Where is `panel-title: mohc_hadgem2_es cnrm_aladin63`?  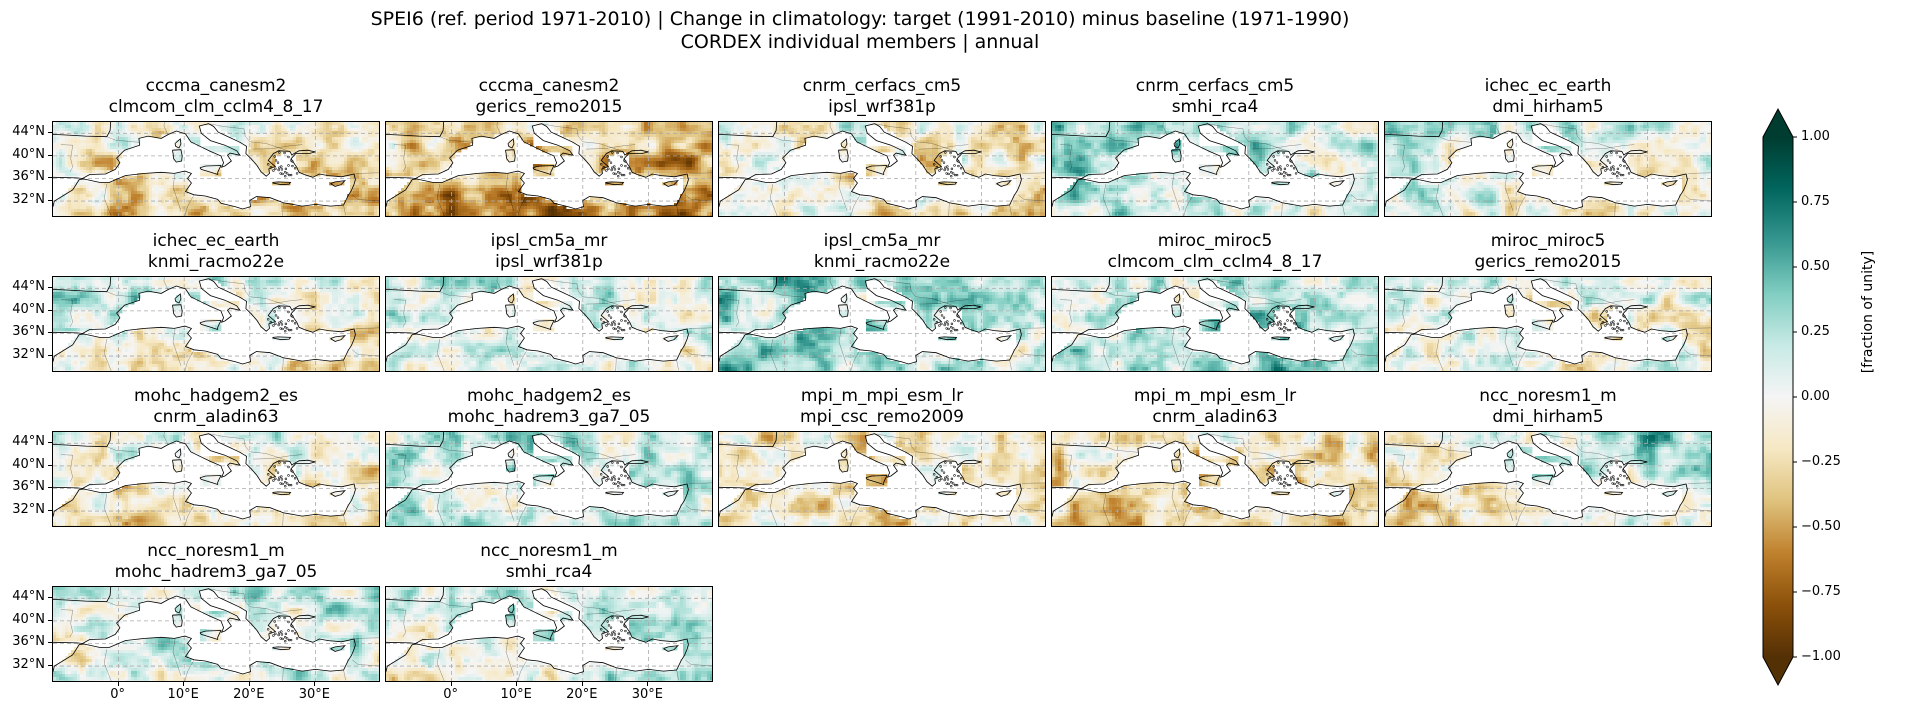 panel-title: mohc_hadgem2_es cnrm_aladin63 is located at coordinates (216, 407).